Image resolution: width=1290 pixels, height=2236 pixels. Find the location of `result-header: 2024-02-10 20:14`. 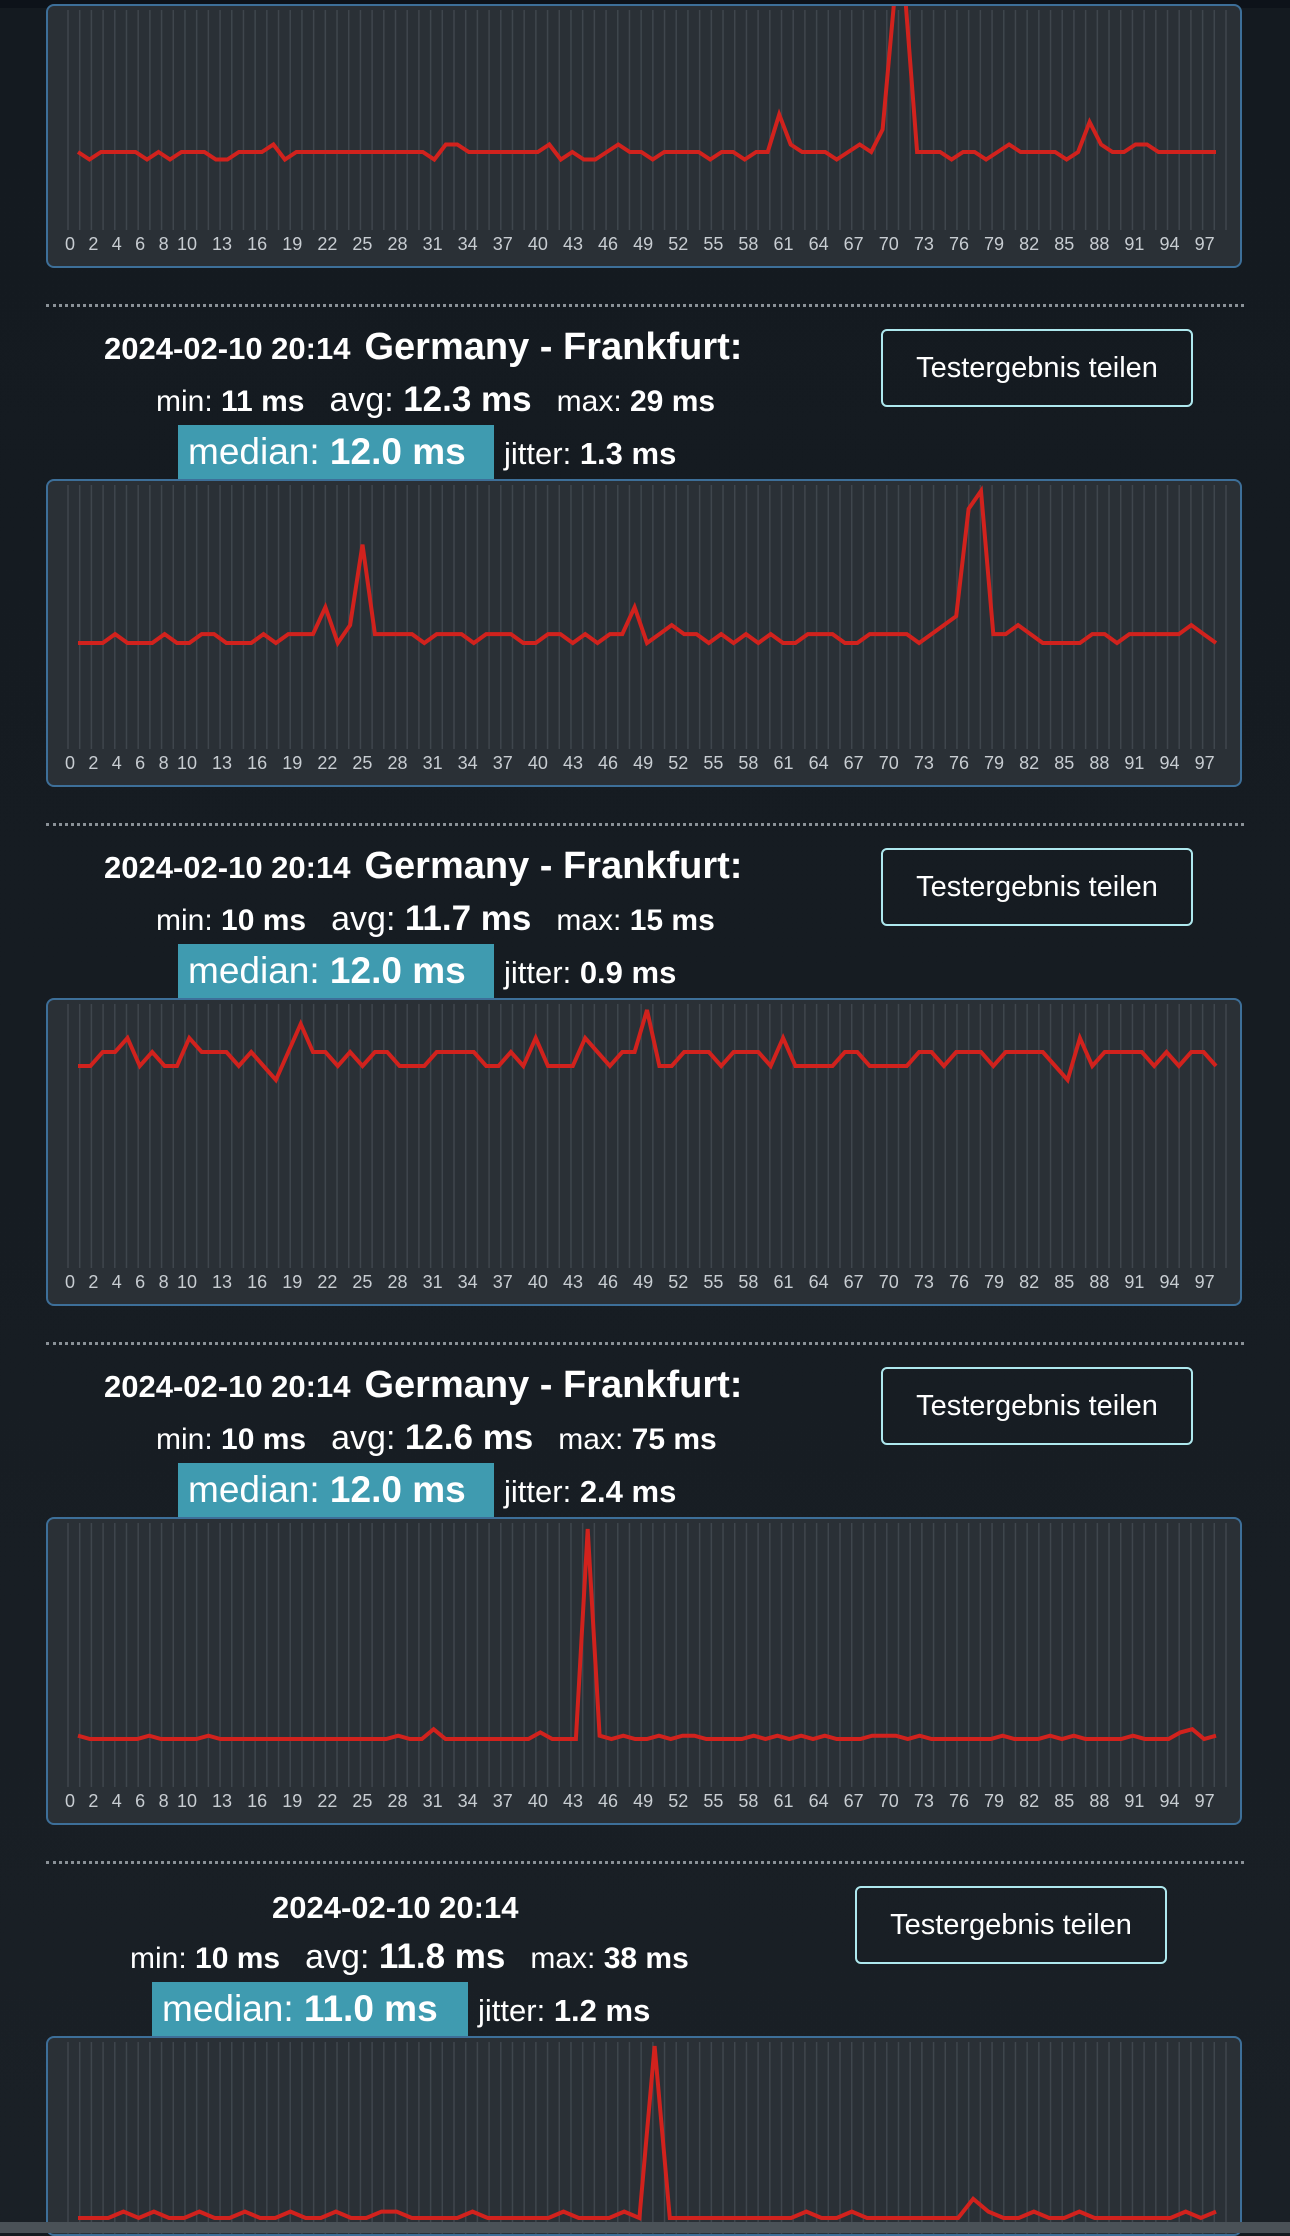

result-header: 2024-02-10 20:14 is located at coordinates (395, 1908).